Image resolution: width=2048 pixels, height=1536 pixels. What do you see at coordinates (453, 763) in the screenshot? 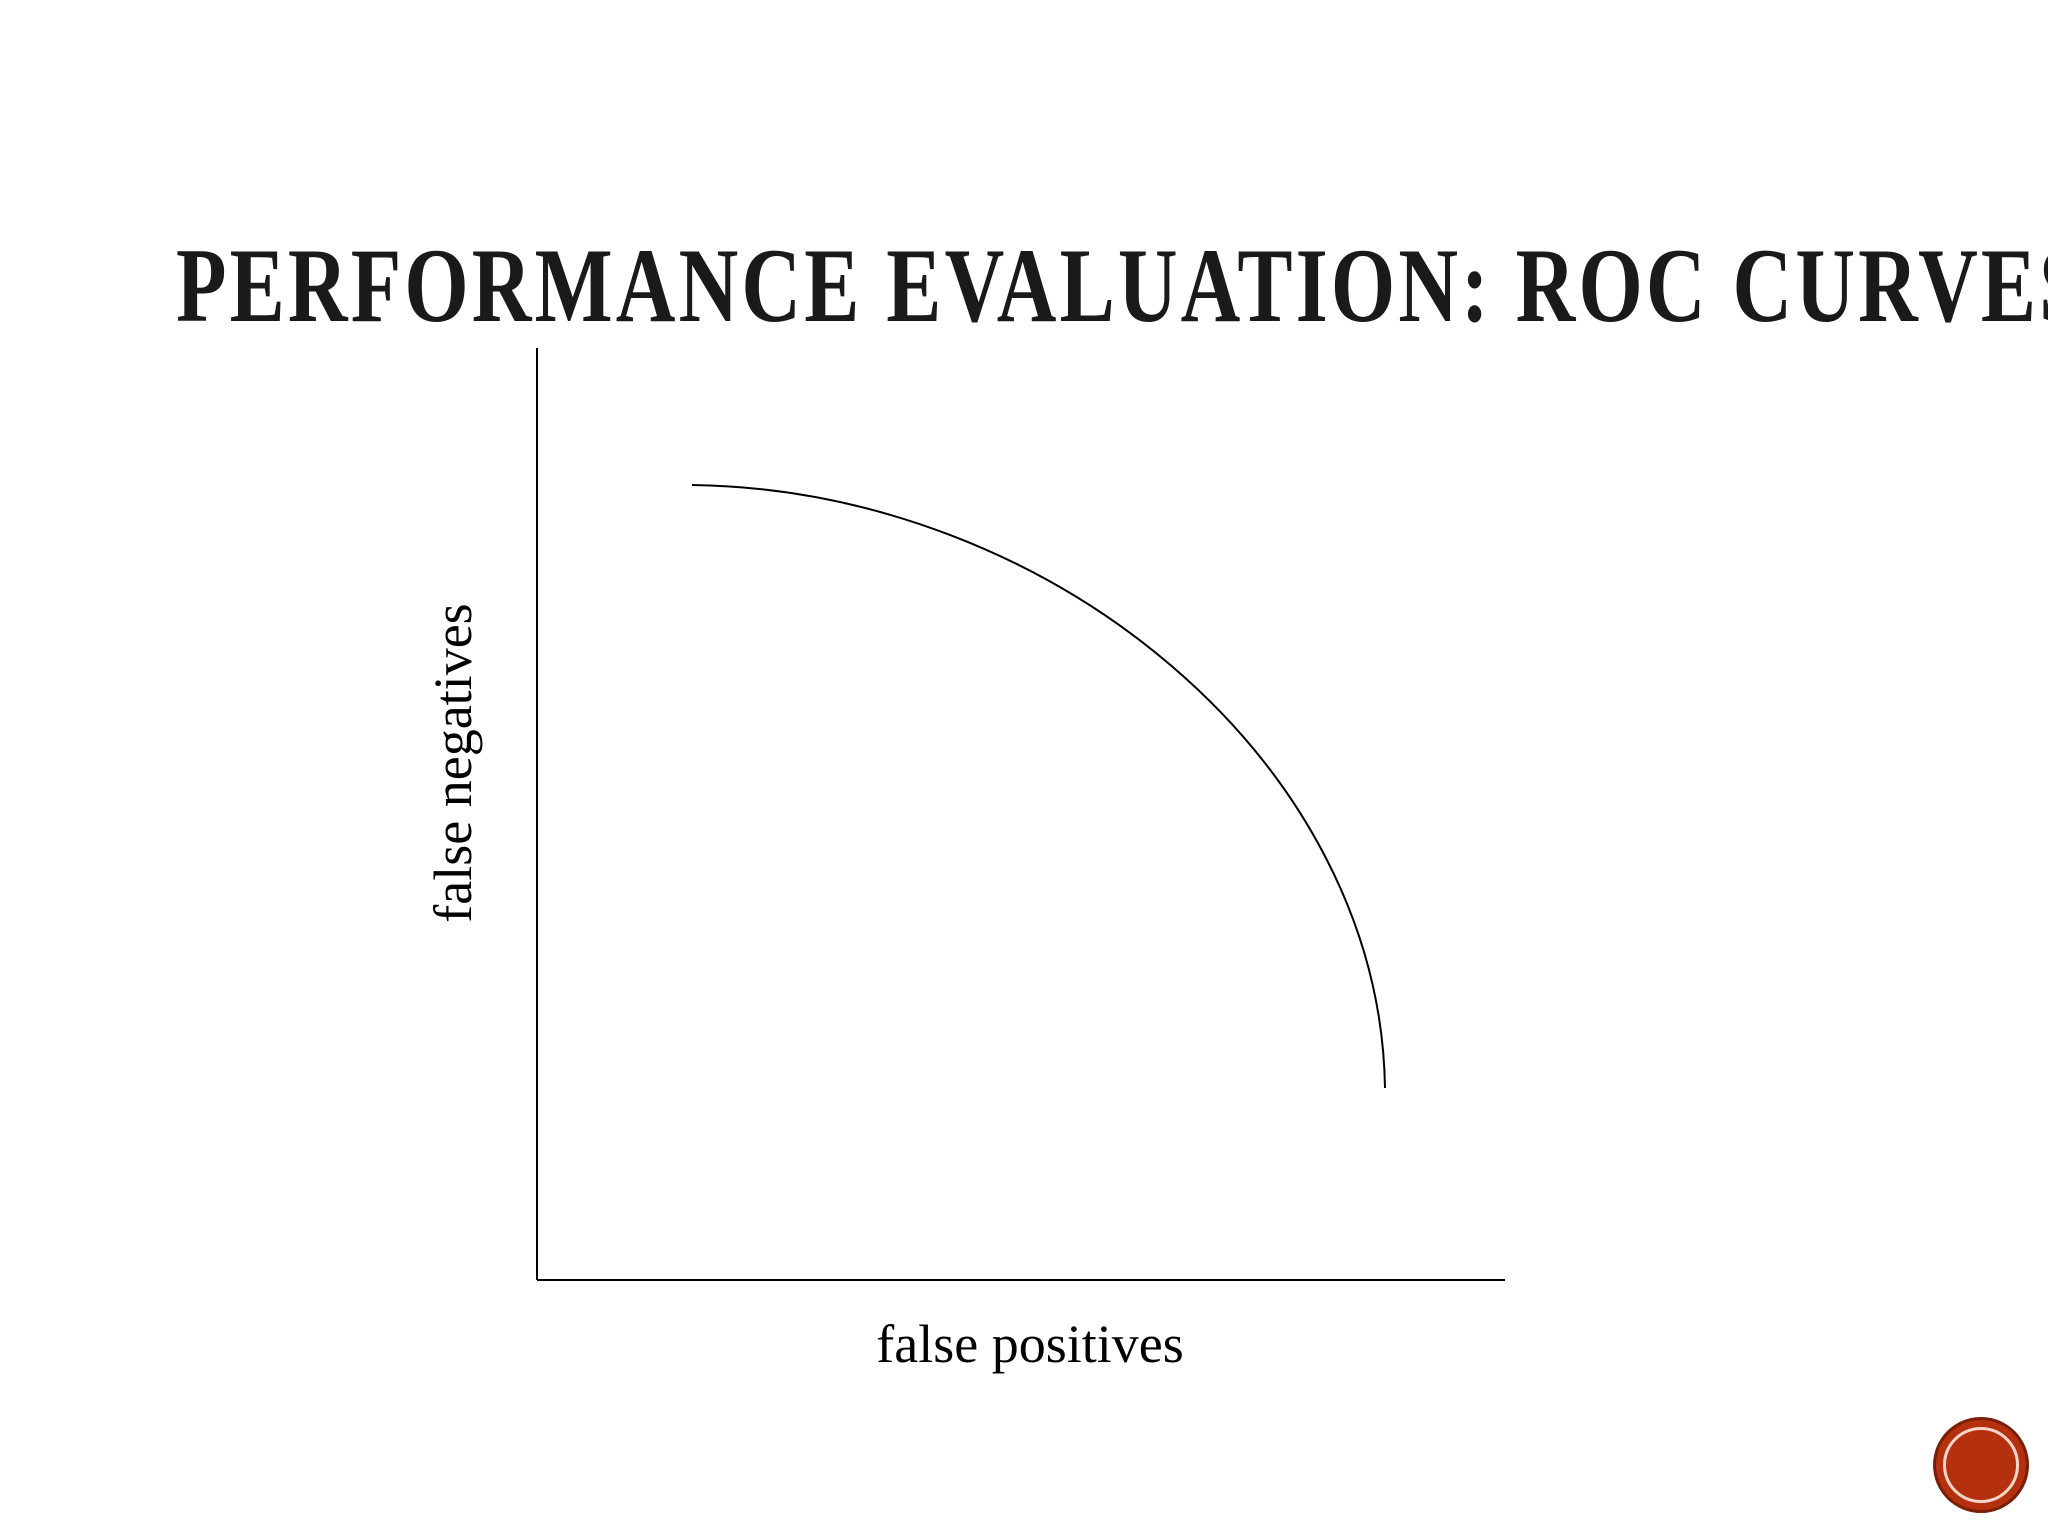
I see `y-axis-label: false negatives` at bounding box center [453, 763].